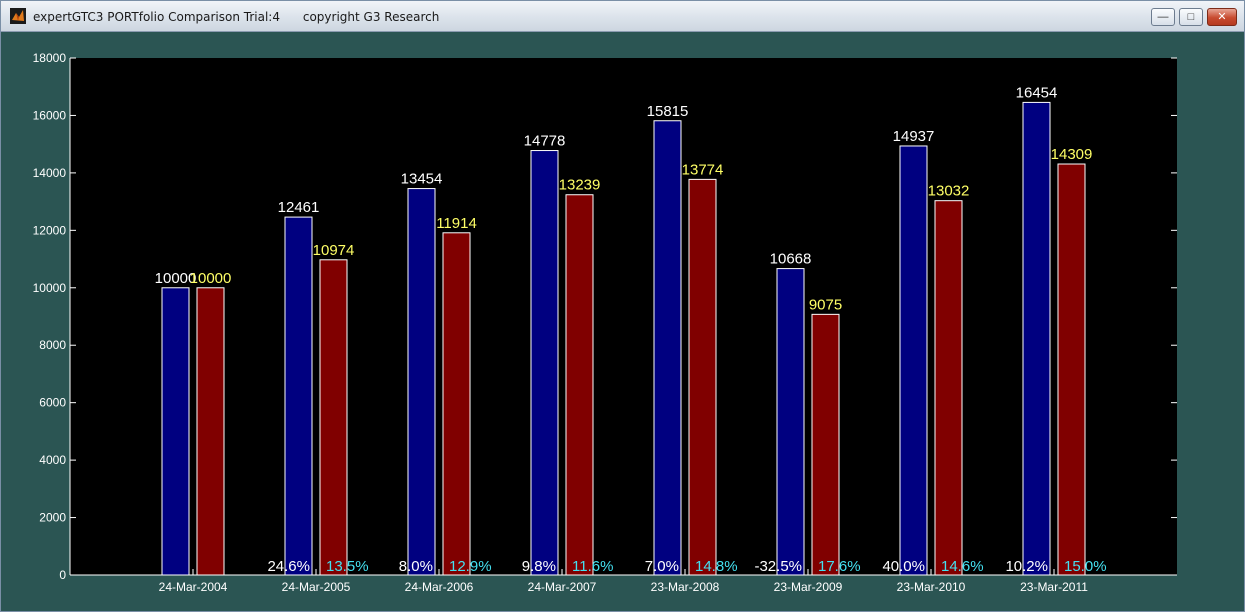 The image size is (1245, 612). What do you see at coordinates (592, 566) in the screenshot?
I see `percent-label-series-2: 11.6%` at bounding box center [592, 566].